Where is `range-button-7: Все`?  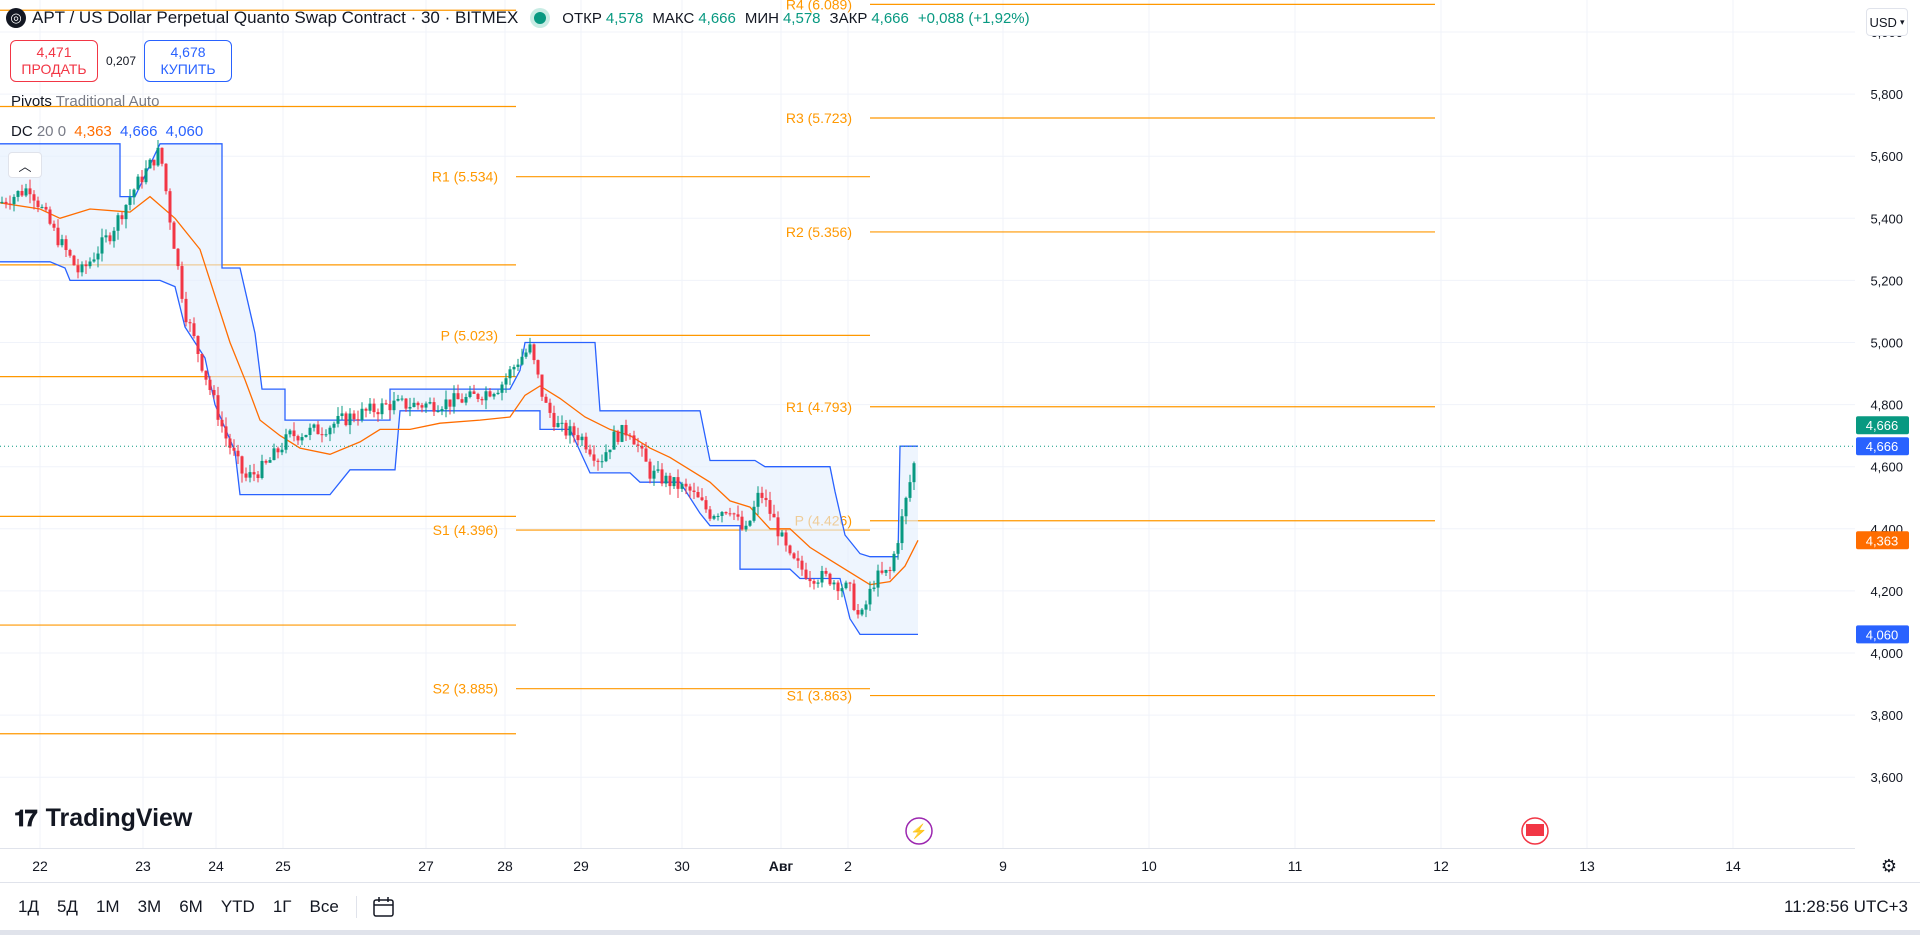 range-button-7: Все is located at coordinates (324, 906).